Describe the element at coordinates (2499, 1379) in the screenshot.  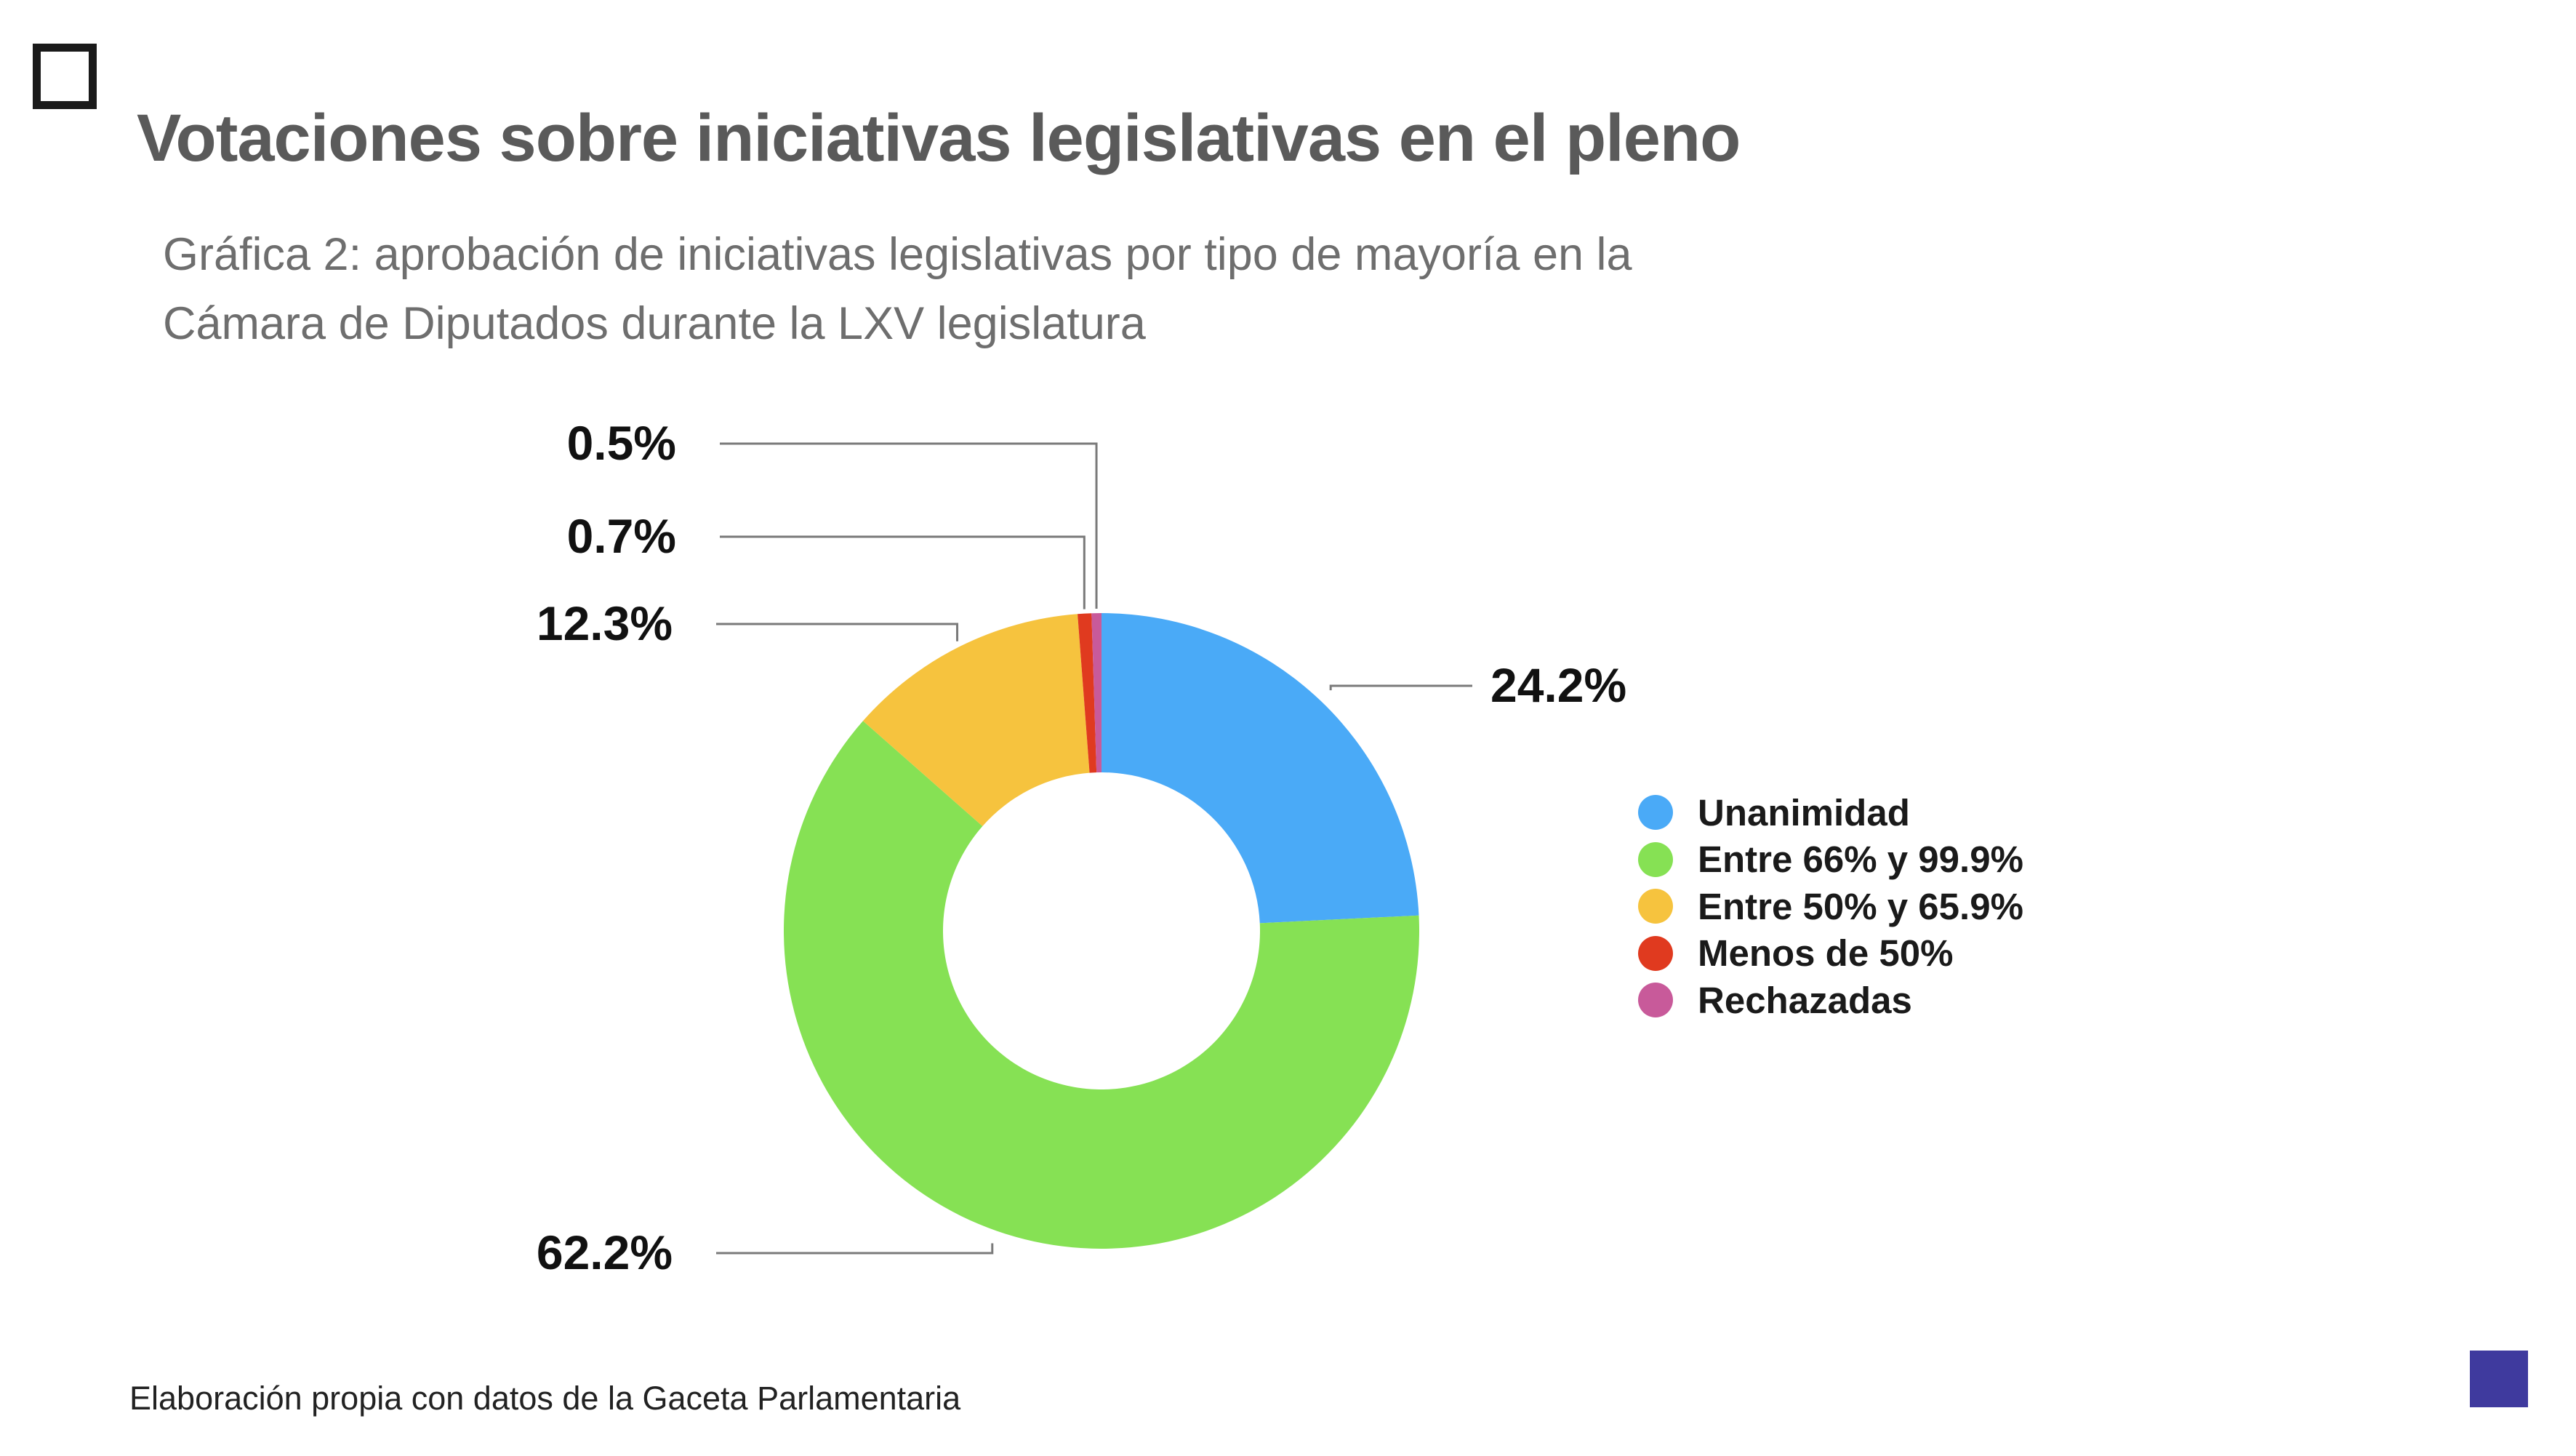
I see `corner-accent-square` at that location.